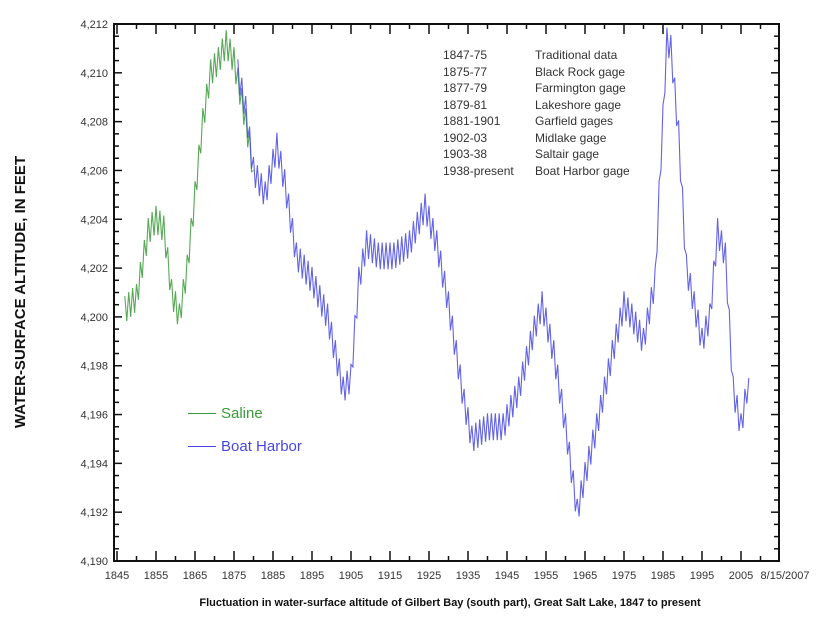 The width and height of the screenshot is (838, 627). I want to click on x-tick-label: 1945, so click(507, 576).